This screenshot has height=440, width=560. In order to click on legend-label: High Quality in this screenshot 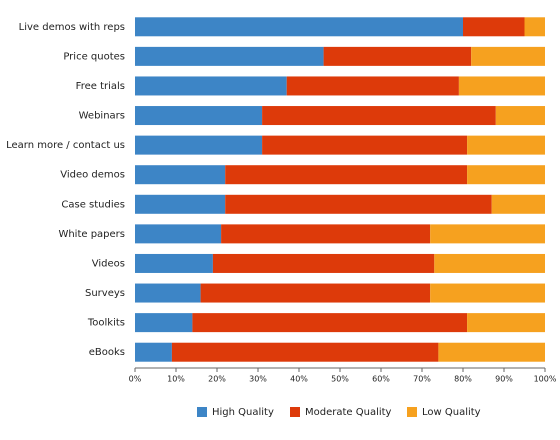, I will do `click(243, 412)`.